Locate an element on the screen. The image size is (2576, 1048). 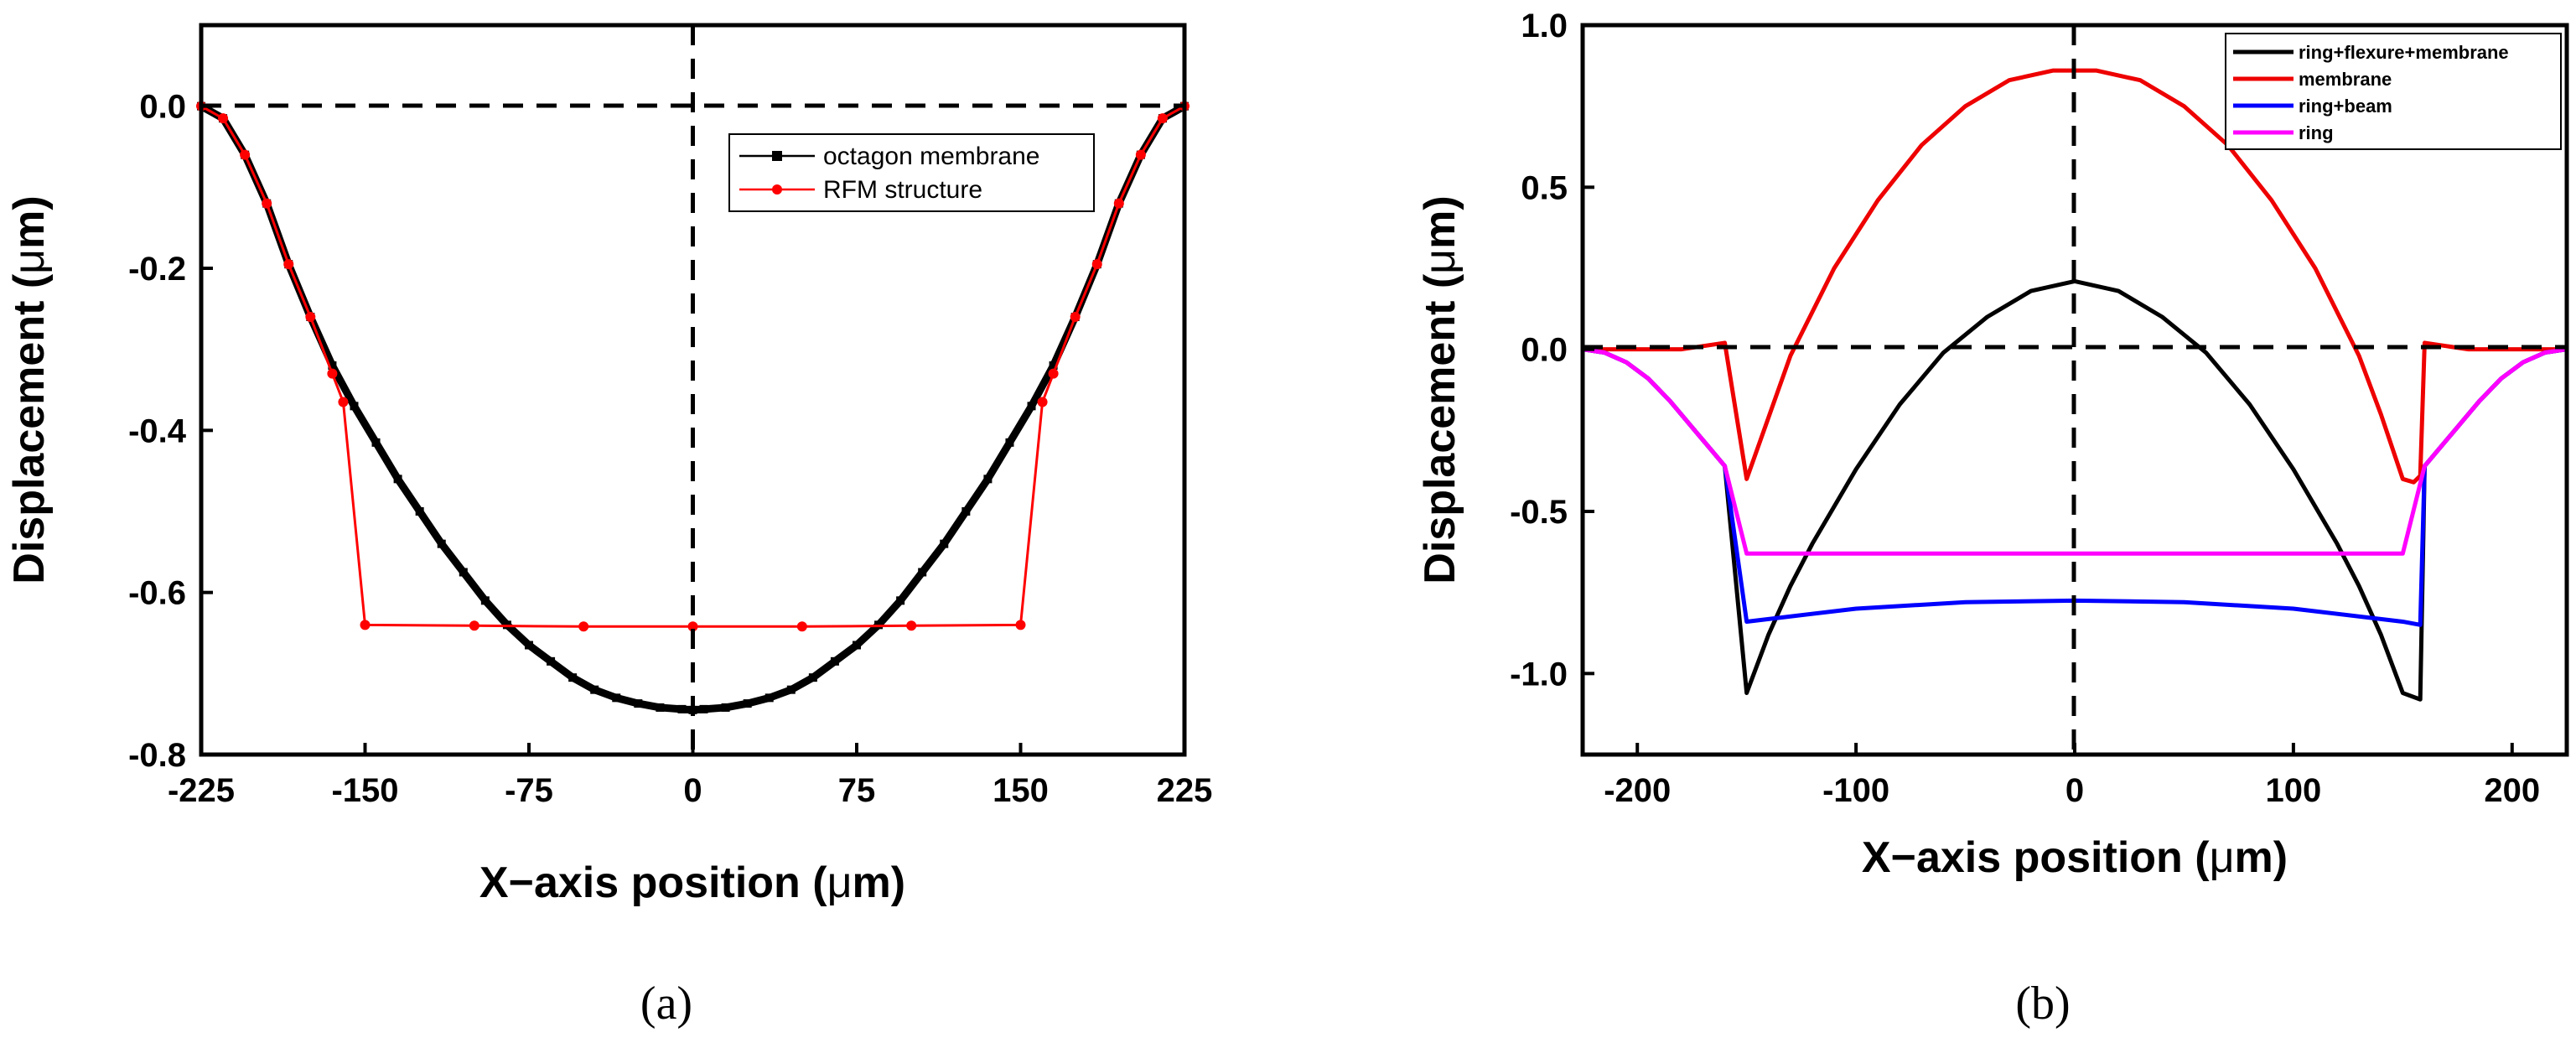
panel-a-y-title-main: Displacement ( is located at coordinates (29, 429).